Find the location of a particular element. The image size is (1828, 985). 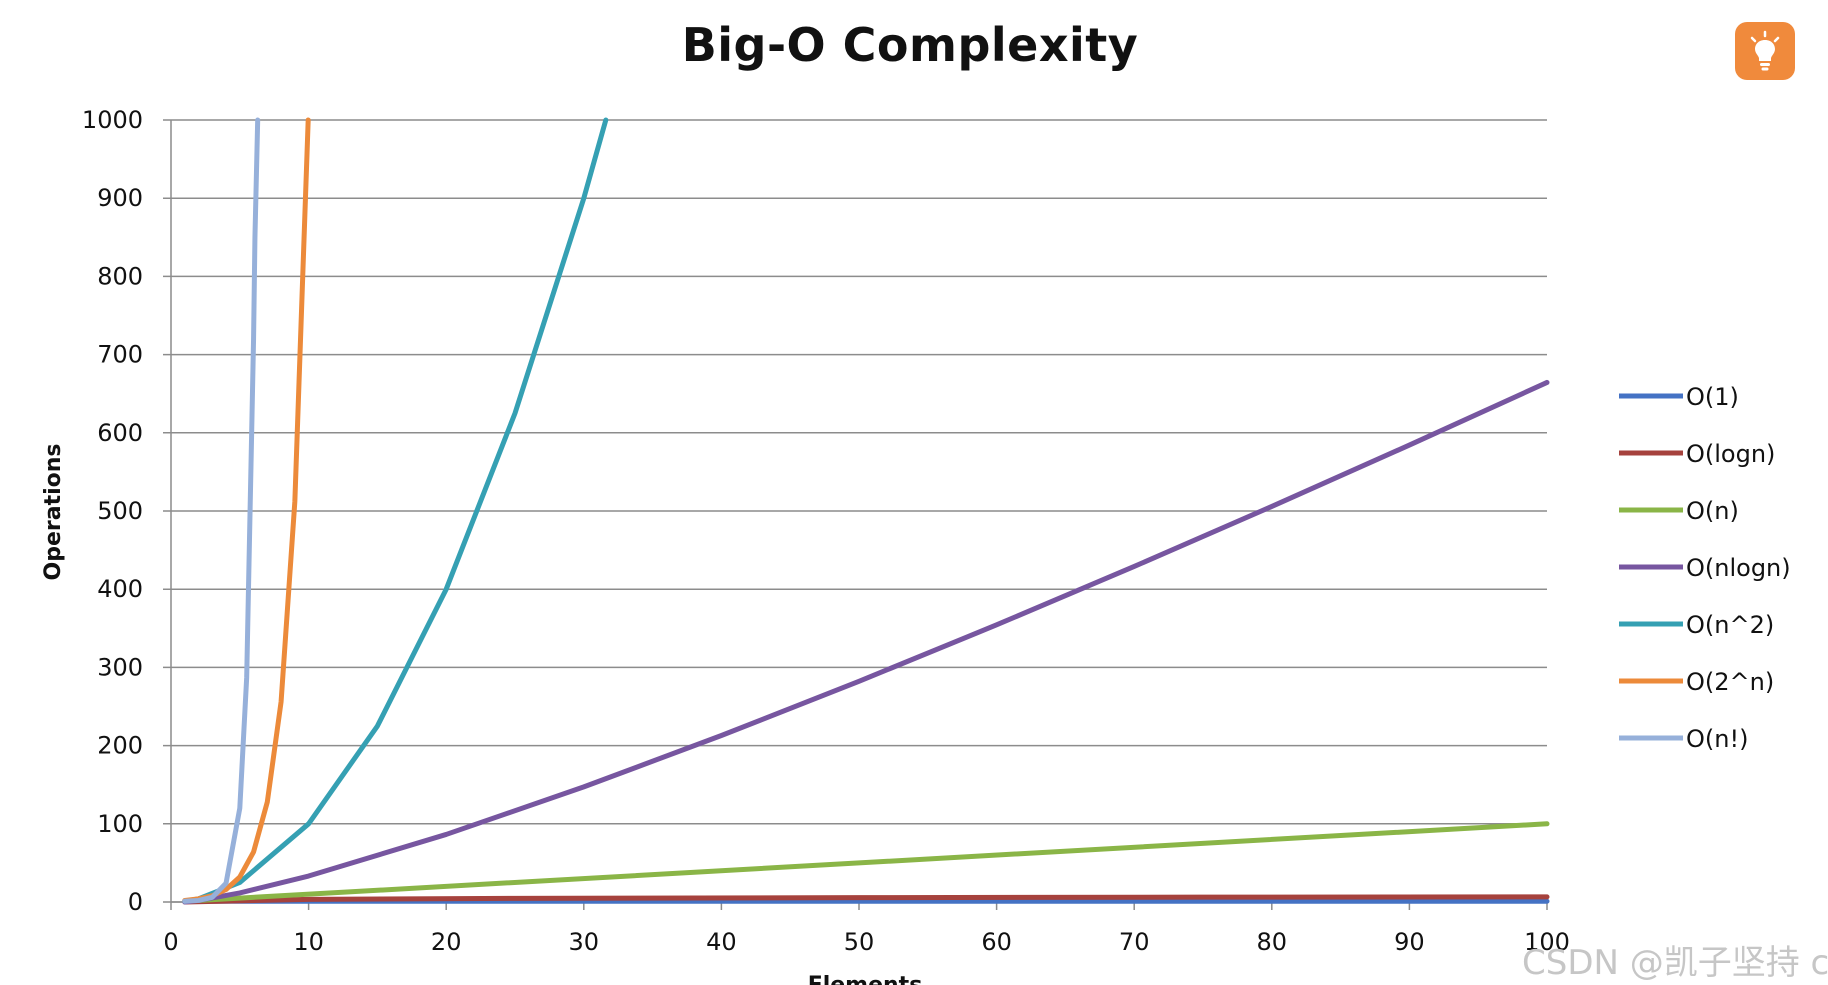

y-tick-label: 900 is located at coordinates (120, 198).